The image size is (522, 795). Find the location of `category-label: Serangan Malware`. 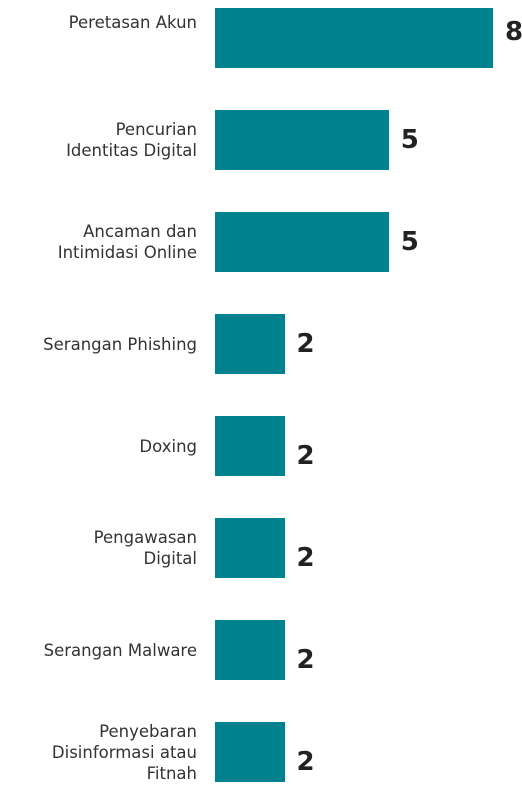

category-label: Serangan Malware is located at coordinates (120, 650).